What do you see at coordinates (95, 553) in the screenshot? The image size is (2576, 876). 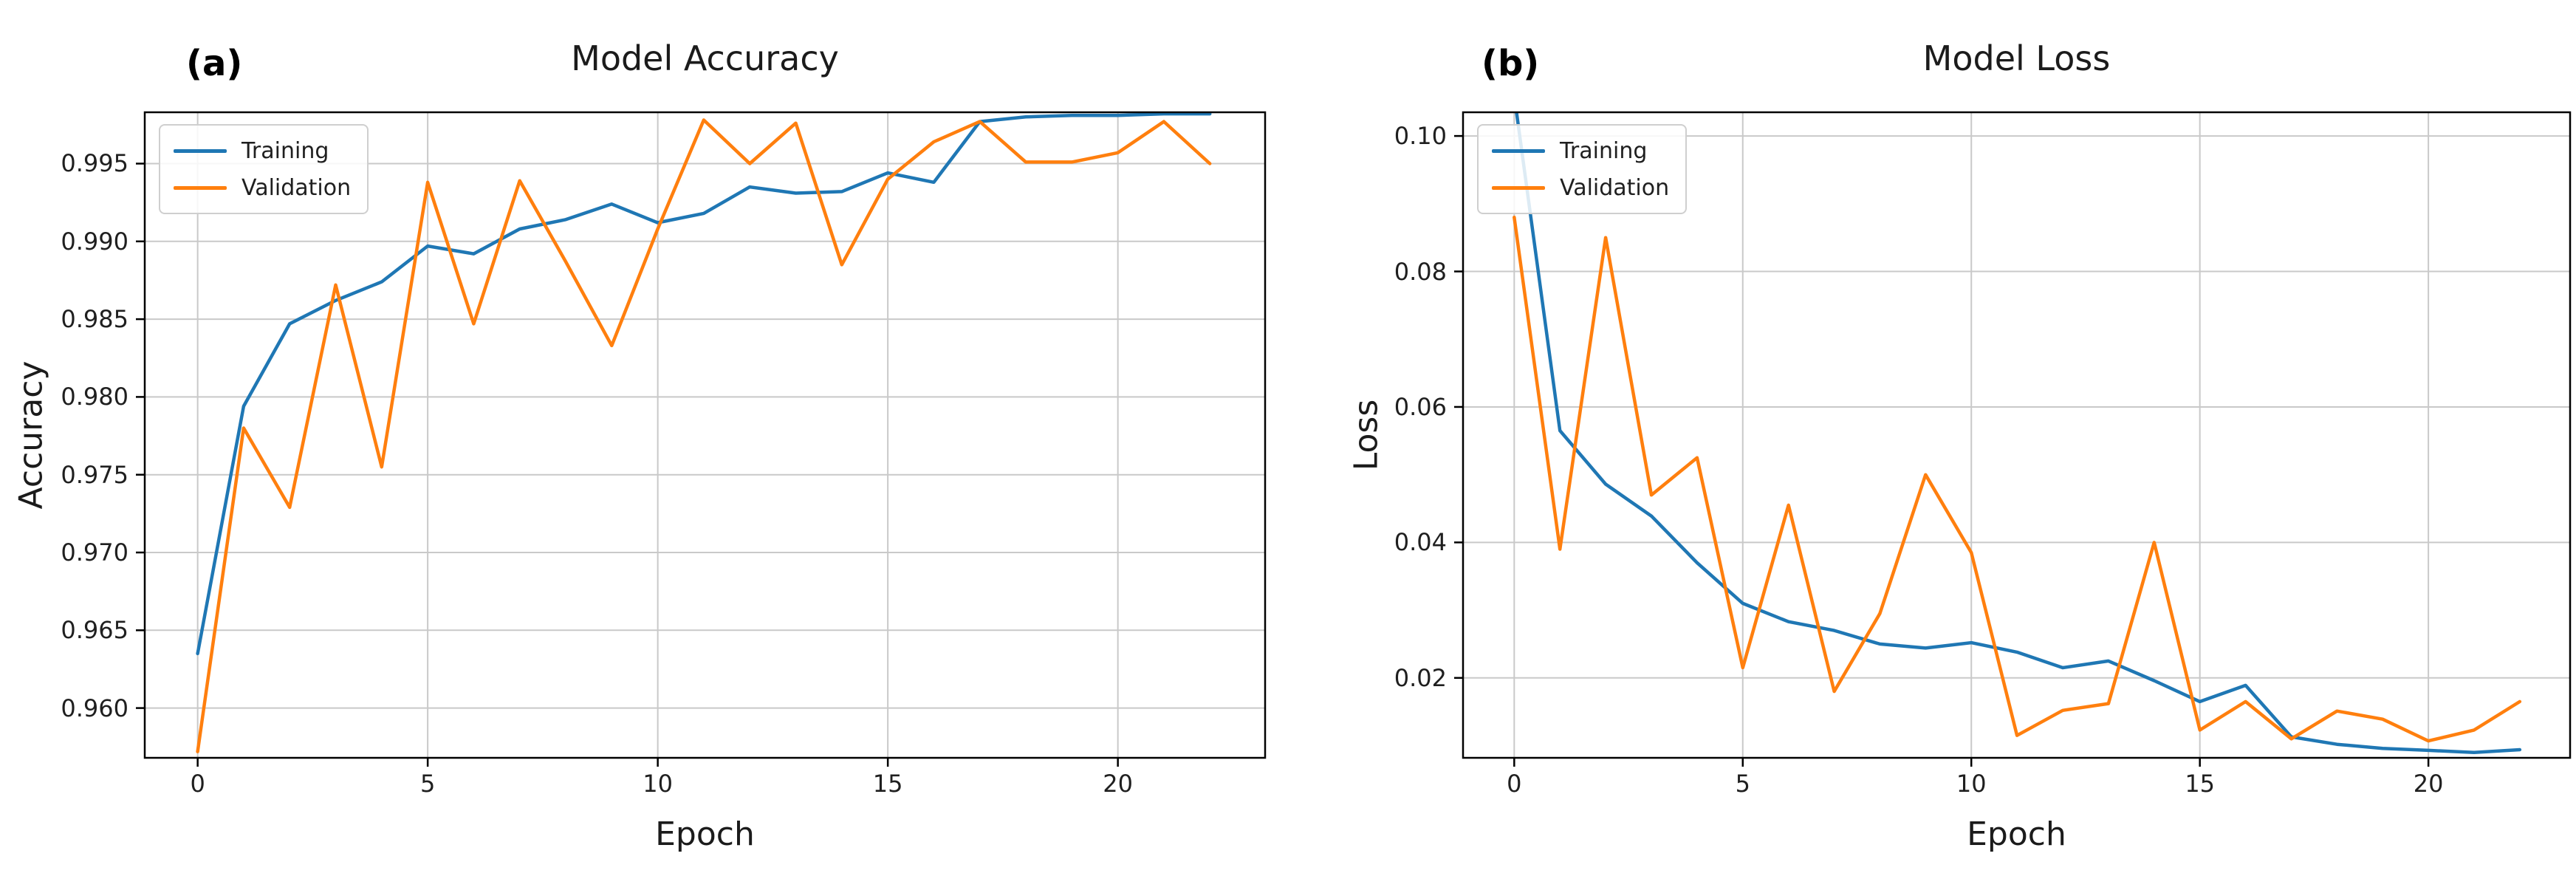 I see `y-tick-label: 0.970` at bounding box center [95, 553].